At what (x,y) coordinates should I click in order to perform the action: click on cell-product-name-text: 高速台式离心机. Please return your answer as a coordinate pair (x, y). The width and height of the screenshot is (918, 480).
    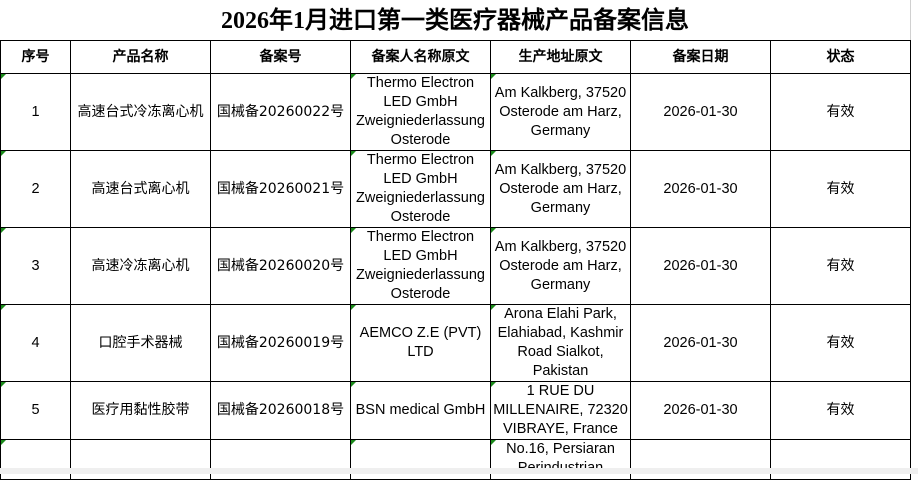
    Looking at the image, I should click on (140, 188).